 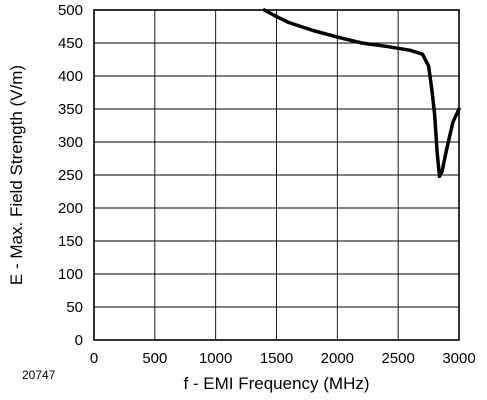 I want to click on figure-id: 20747, so click(x=39, y=375).